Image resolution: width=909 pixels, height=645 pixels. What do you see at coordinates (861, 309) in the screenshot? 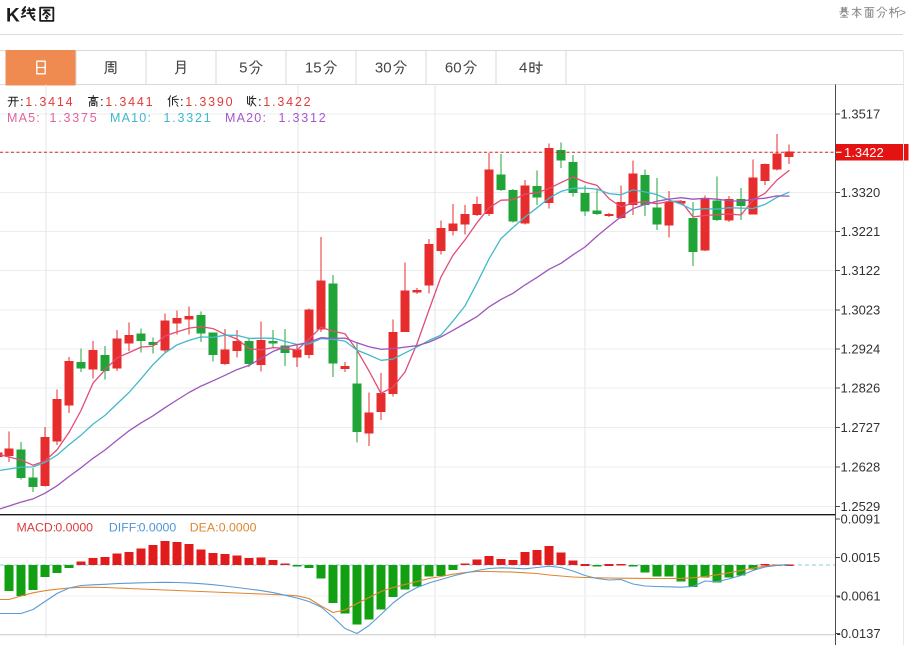
I see `svg-text: 1.3023` at bounding box center [861, 309].